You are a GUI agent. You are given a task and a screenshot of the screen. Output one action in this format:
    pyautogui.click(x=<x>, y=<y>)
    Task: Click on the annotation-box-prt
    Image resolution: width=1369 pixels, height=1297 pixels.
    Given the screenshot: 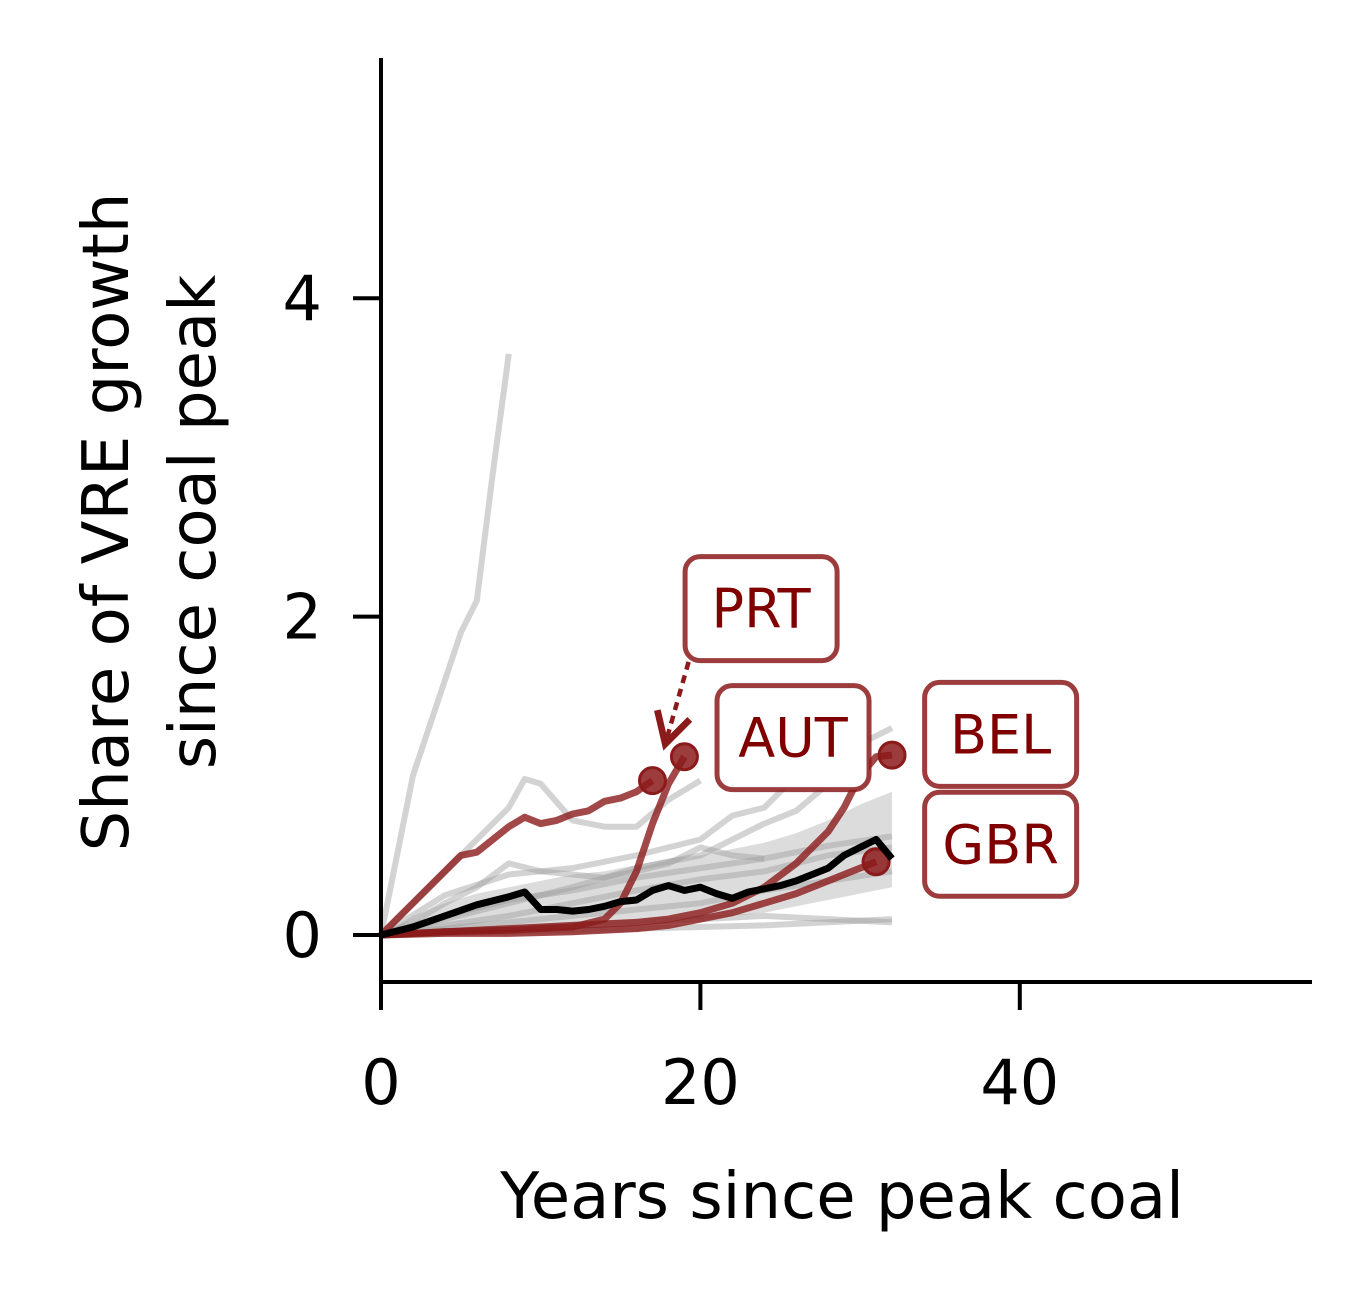 What is the action you would take?
    pyautogui.click(x=761, y=609)
    